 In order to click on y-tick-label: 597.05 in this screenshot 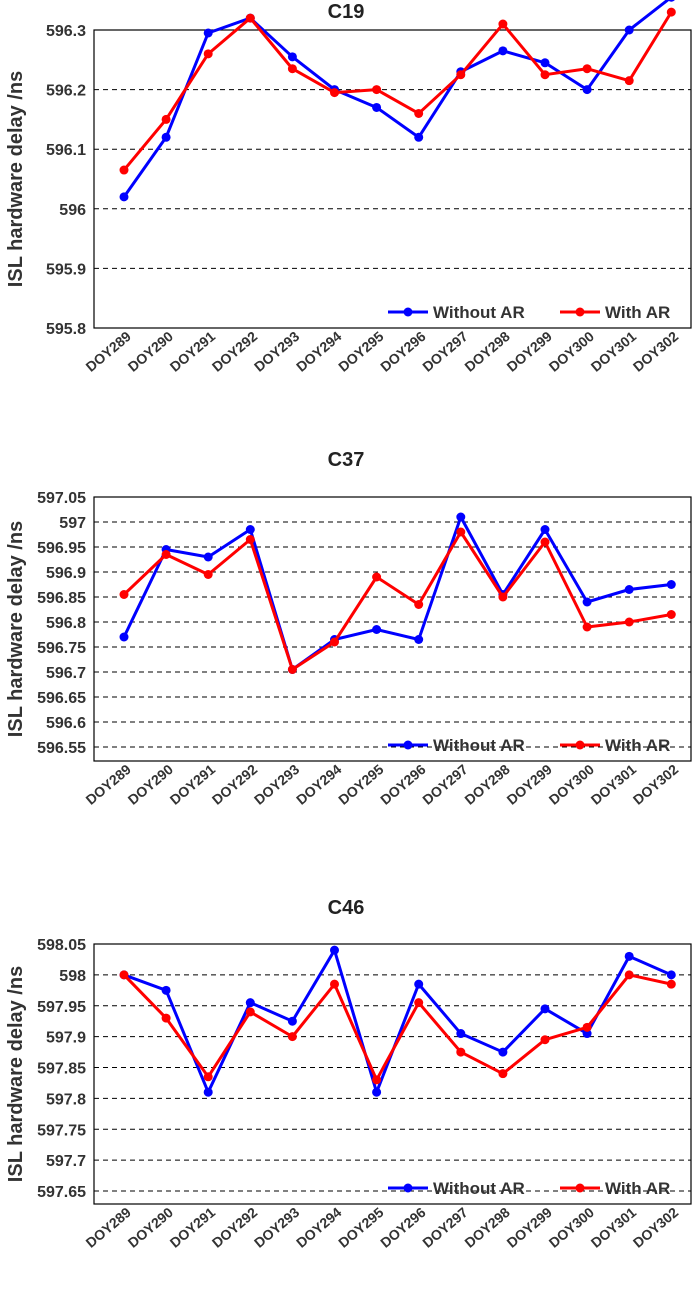, I will do `click(61, 498)`.